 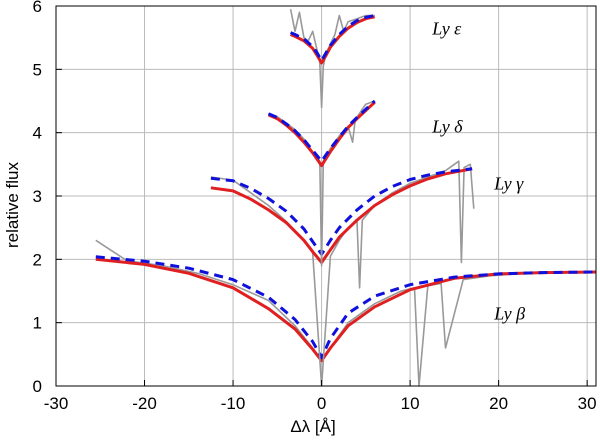 I want to click on model-fit-dashed-ly-γ, so click(x=341, y=211).